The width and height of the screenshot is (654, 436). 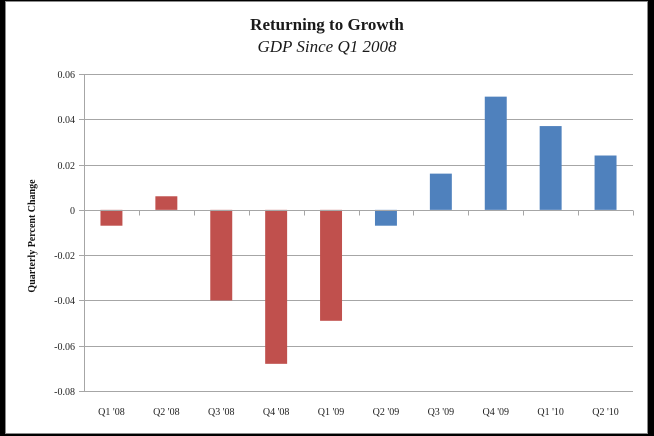 What do you see at coordinates (32, 236) in the screenshot?
I see `y-axis-label: Quarterly Percent Change` at bounding box center [32, 236].